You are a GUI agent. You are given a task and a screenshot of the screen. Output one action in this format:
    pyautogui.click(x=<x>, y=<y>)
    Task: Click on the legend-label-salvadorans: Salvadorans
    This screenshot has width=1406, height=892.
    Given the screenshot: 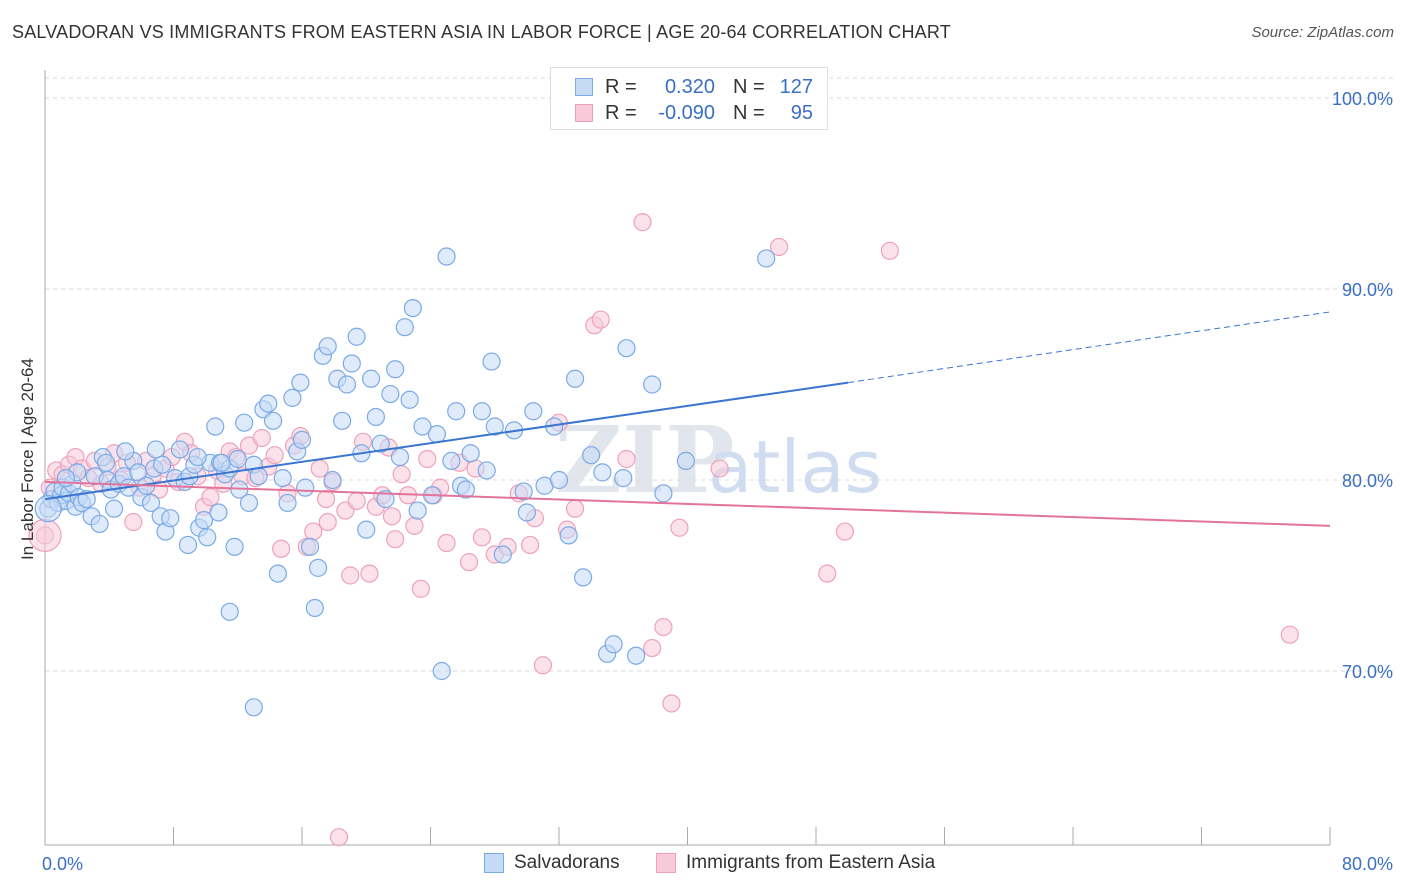 What is the action you would take?
    pyautogui.click(x=567, y=862)
    